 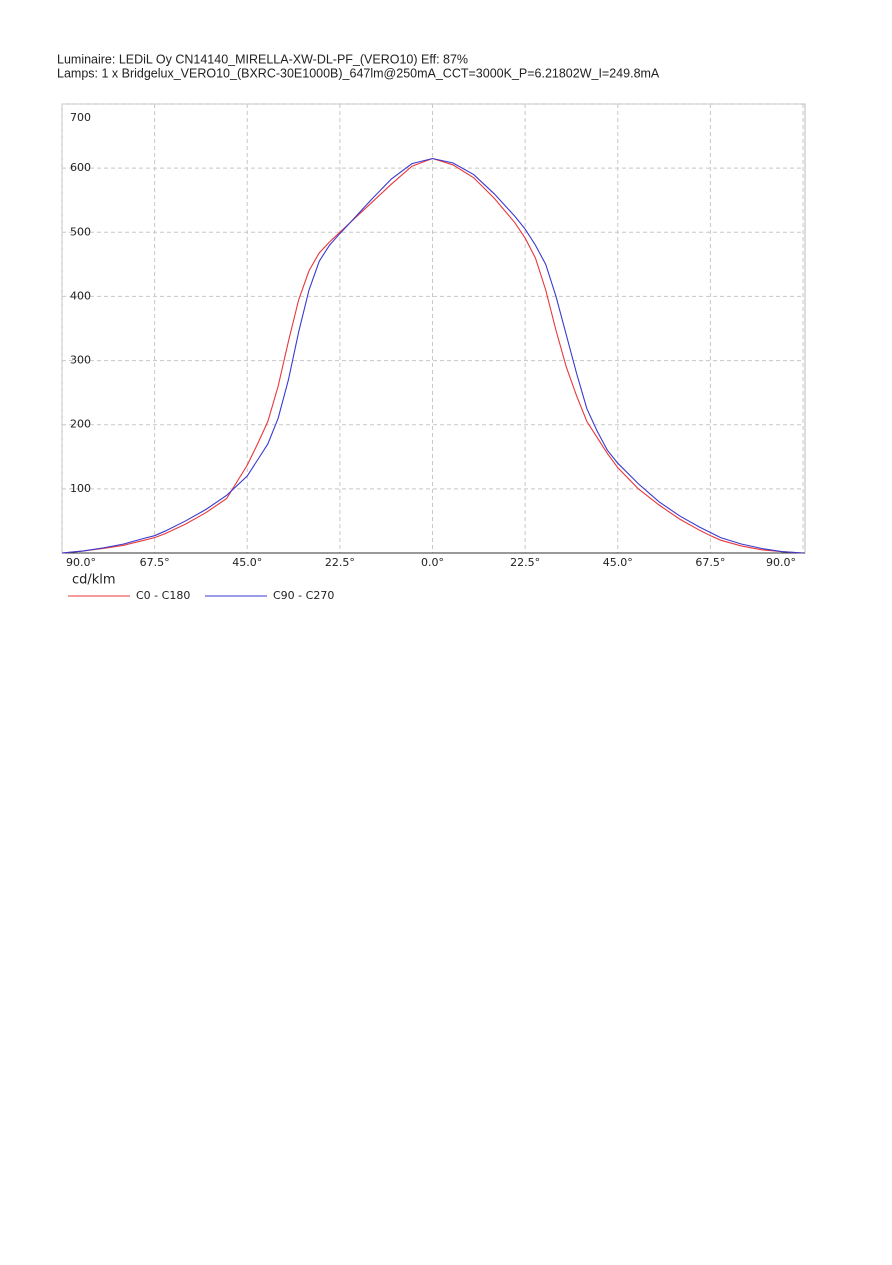 What do you see at coordinates (80, 360) in the screenshot?
I see `y-tick-label: 300` at bounding box center [80, 360].